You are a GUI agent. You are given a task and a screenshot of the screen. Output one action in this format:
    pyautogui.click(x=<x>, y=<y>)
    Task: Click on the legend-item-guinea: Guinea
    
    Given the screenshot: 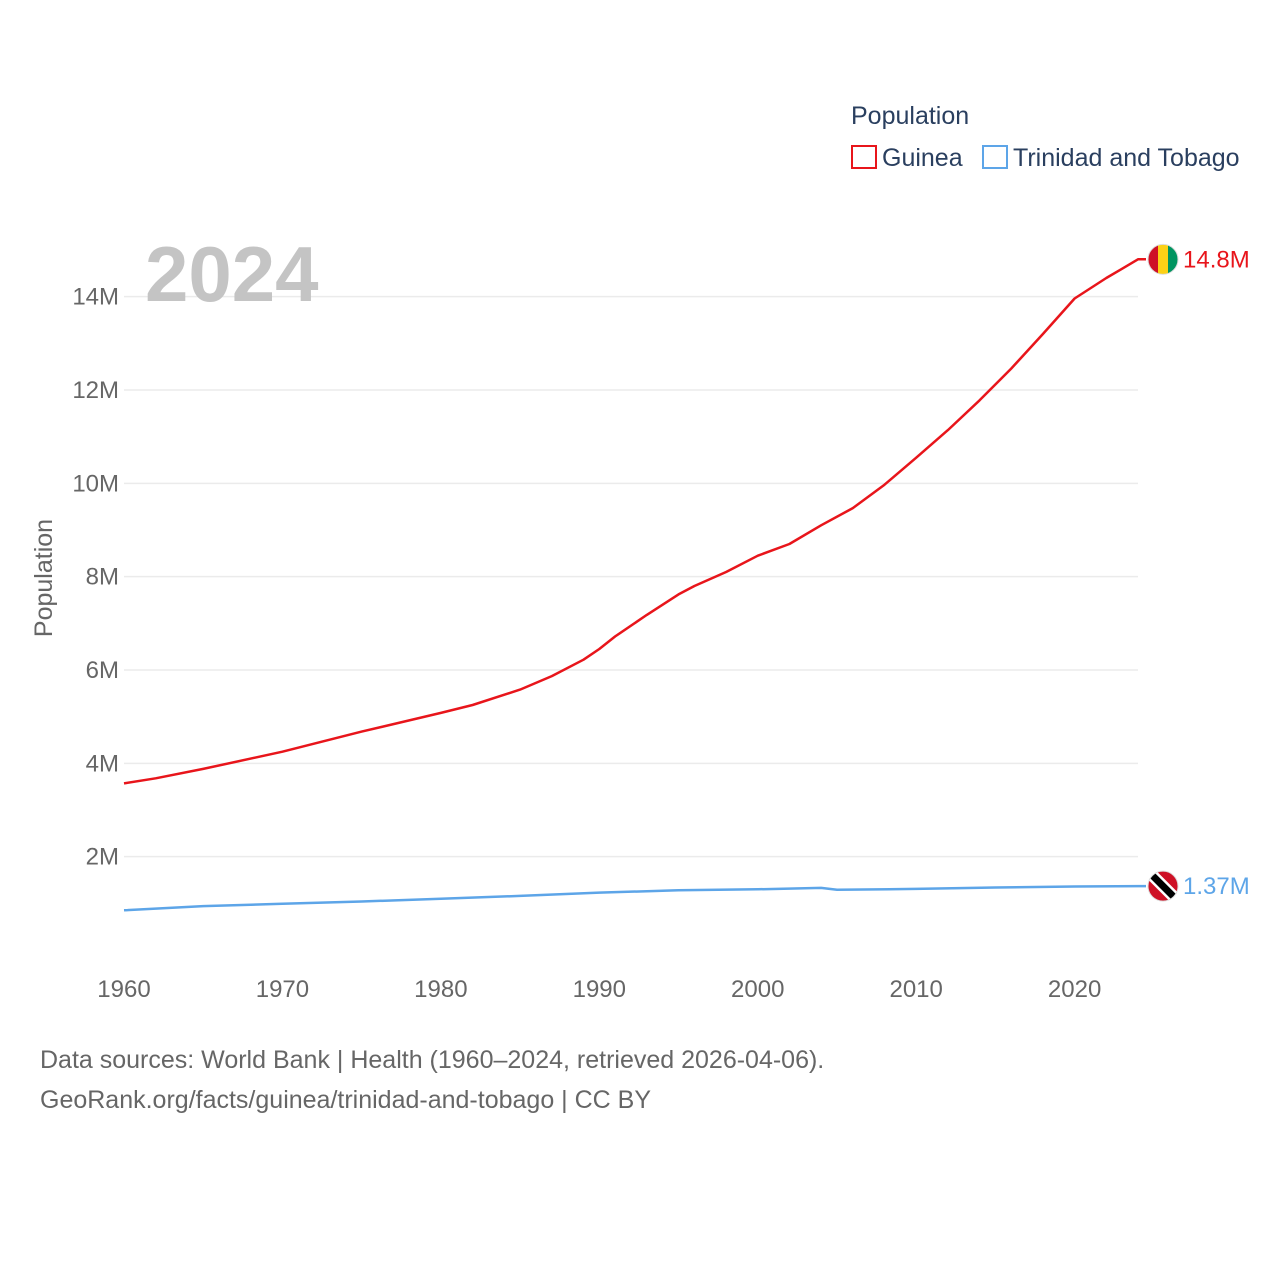 What is the action you would take?
    pyautogui.click(x=907, y=158)
    